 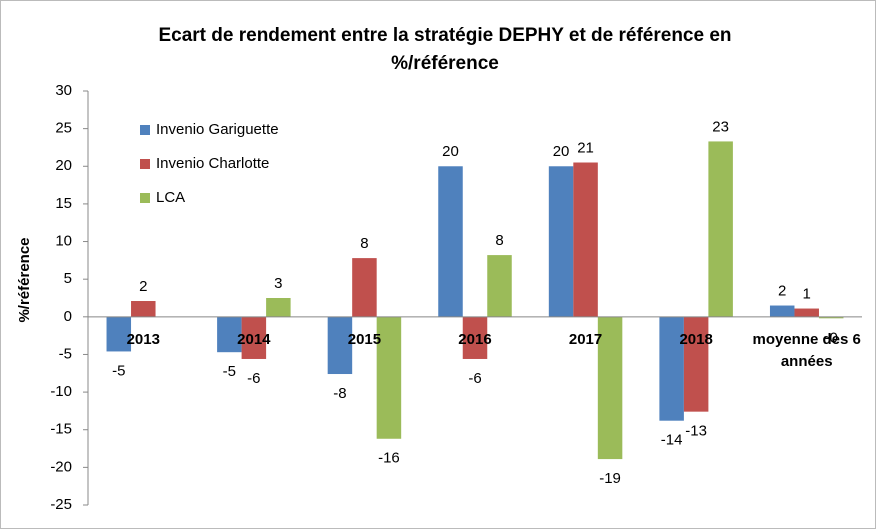 I want to click on x-tick-label: 2018, so click(x=696, y=339).